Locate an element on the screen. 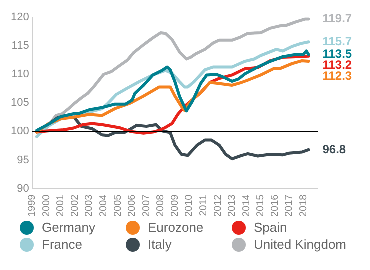 This screenshot has width=370, height=270. legend-label: United Kingdom is located at coordinates (300, 244).